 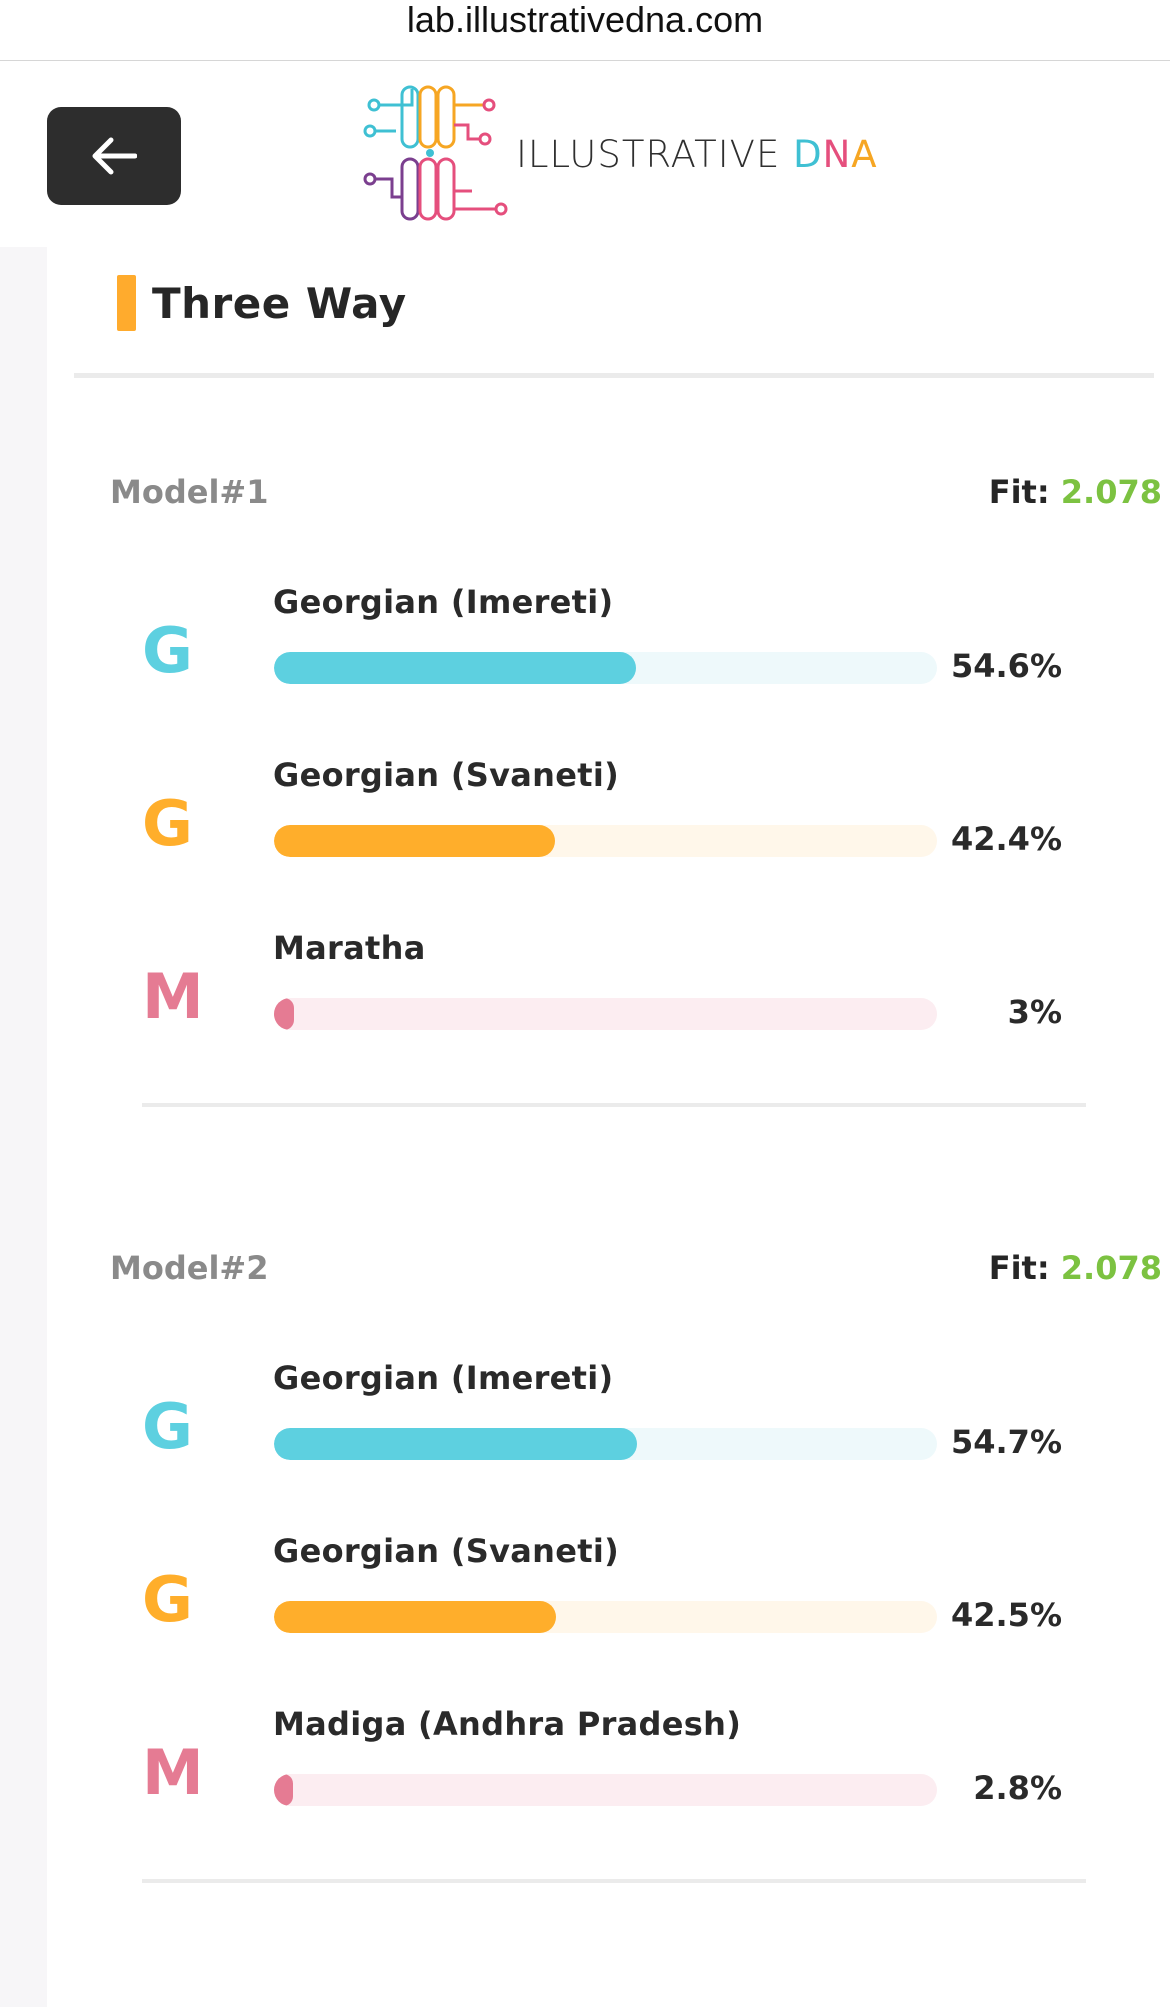 I want to click on back-button, so click(x=114, y=156).